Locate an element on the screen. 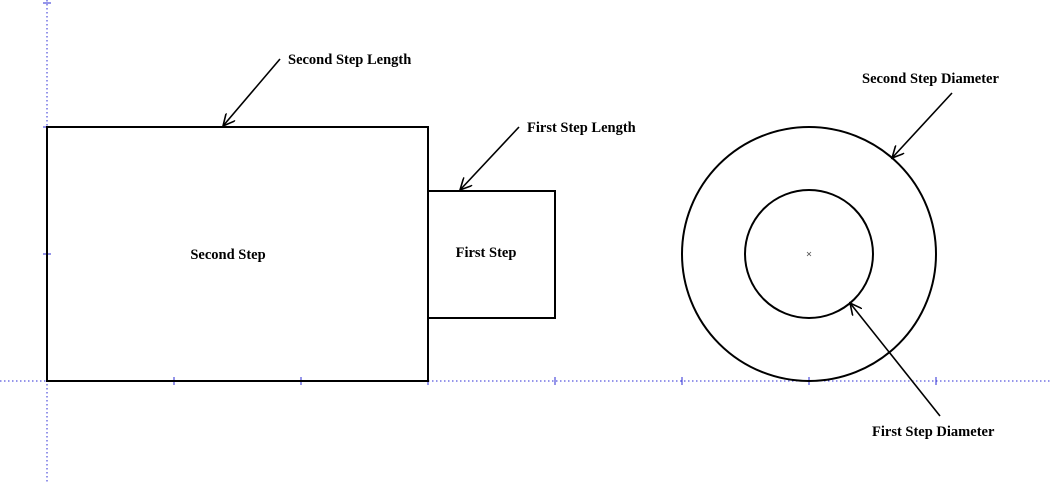  second-step-circle is located at coordinates (809, 254).